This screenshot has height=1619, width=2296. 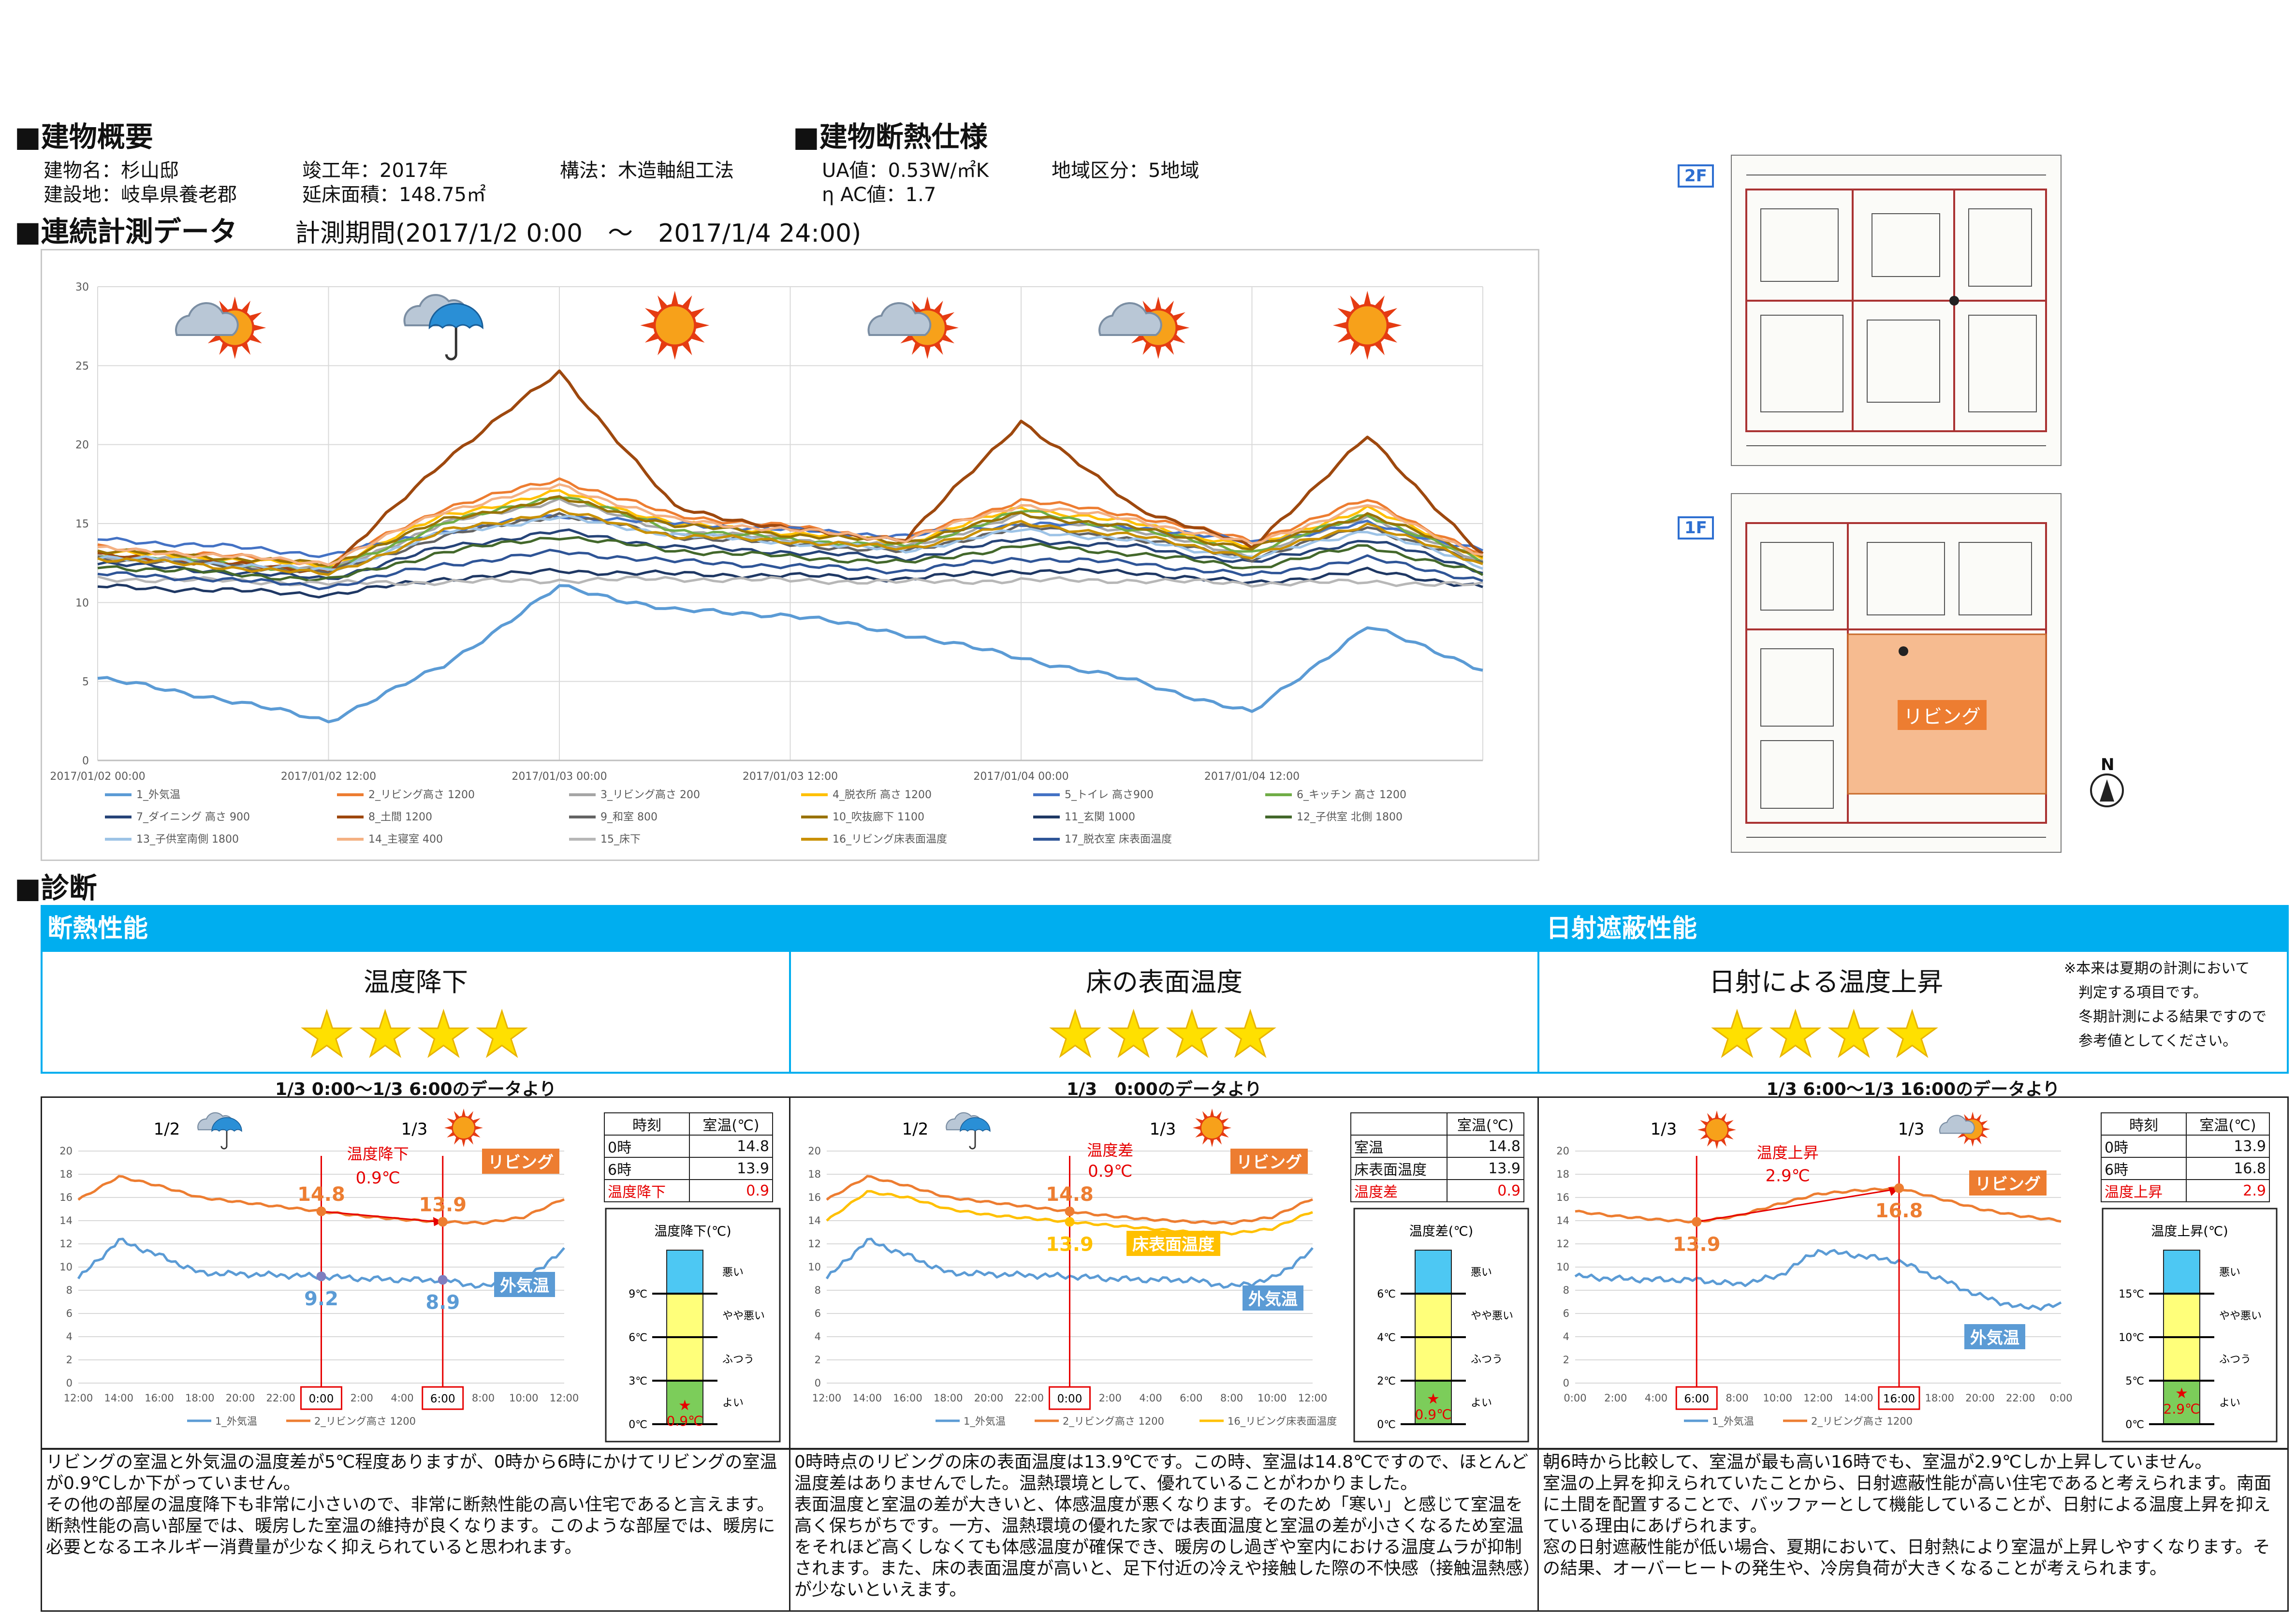 What do you see at coordinates (1566, 1290) in the screenshot?
I see `y-tick-label: 8` at bounding box center [1566, 1290].